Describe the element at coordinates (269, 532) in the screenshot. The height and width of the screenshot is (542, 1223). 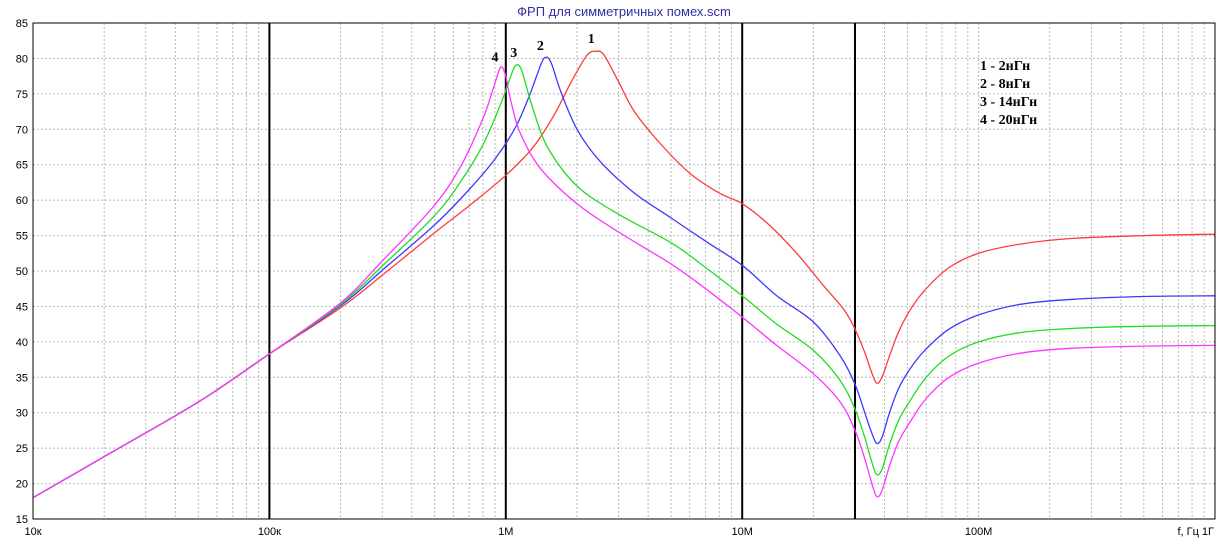
I see `x-tick-label: 100к` at that location.